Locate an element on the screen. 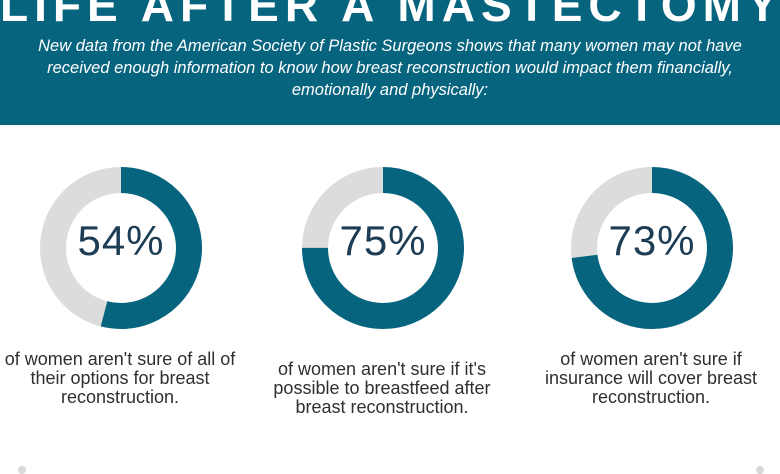 This screenshot has width=780, height=474. percent-value: 73% is located at coordinates (652, 240).